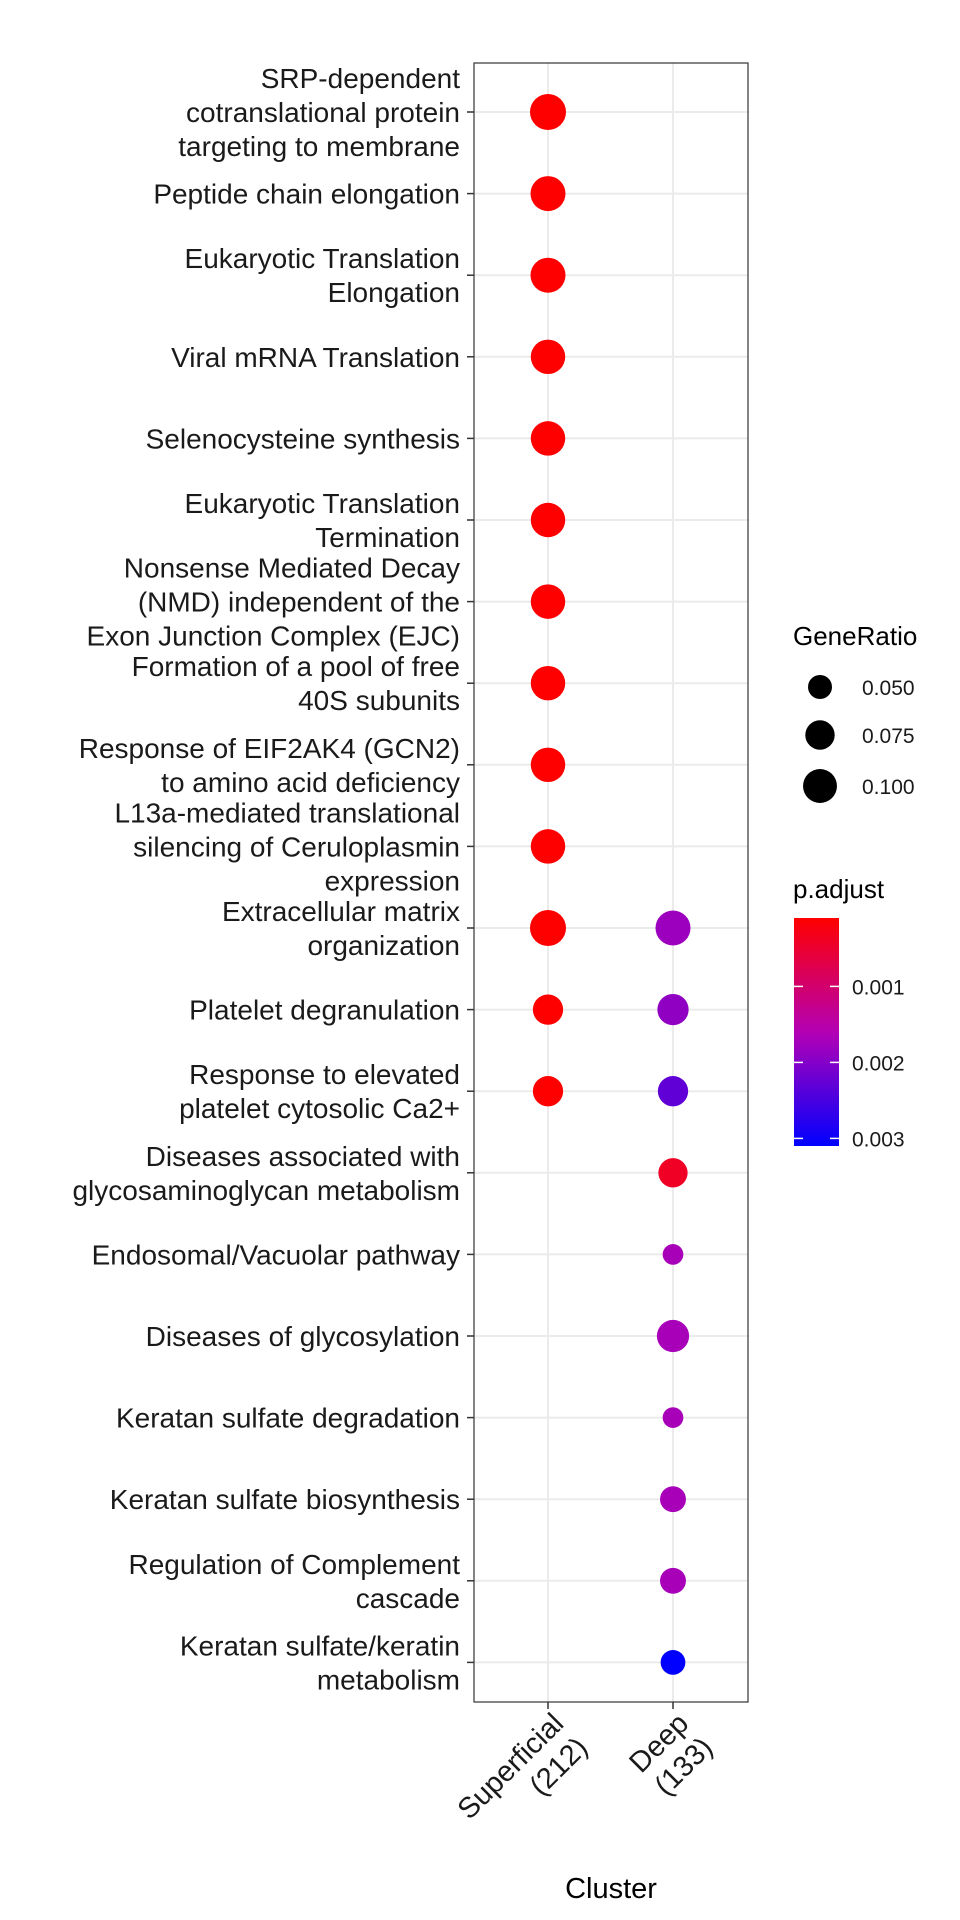 The image size is (960, 1920). What do you see at coordinates (292, 568) in the screenshot?
I see `y-tick-label: Nonsense Mediated Decay` at bounding box center [292, 568].